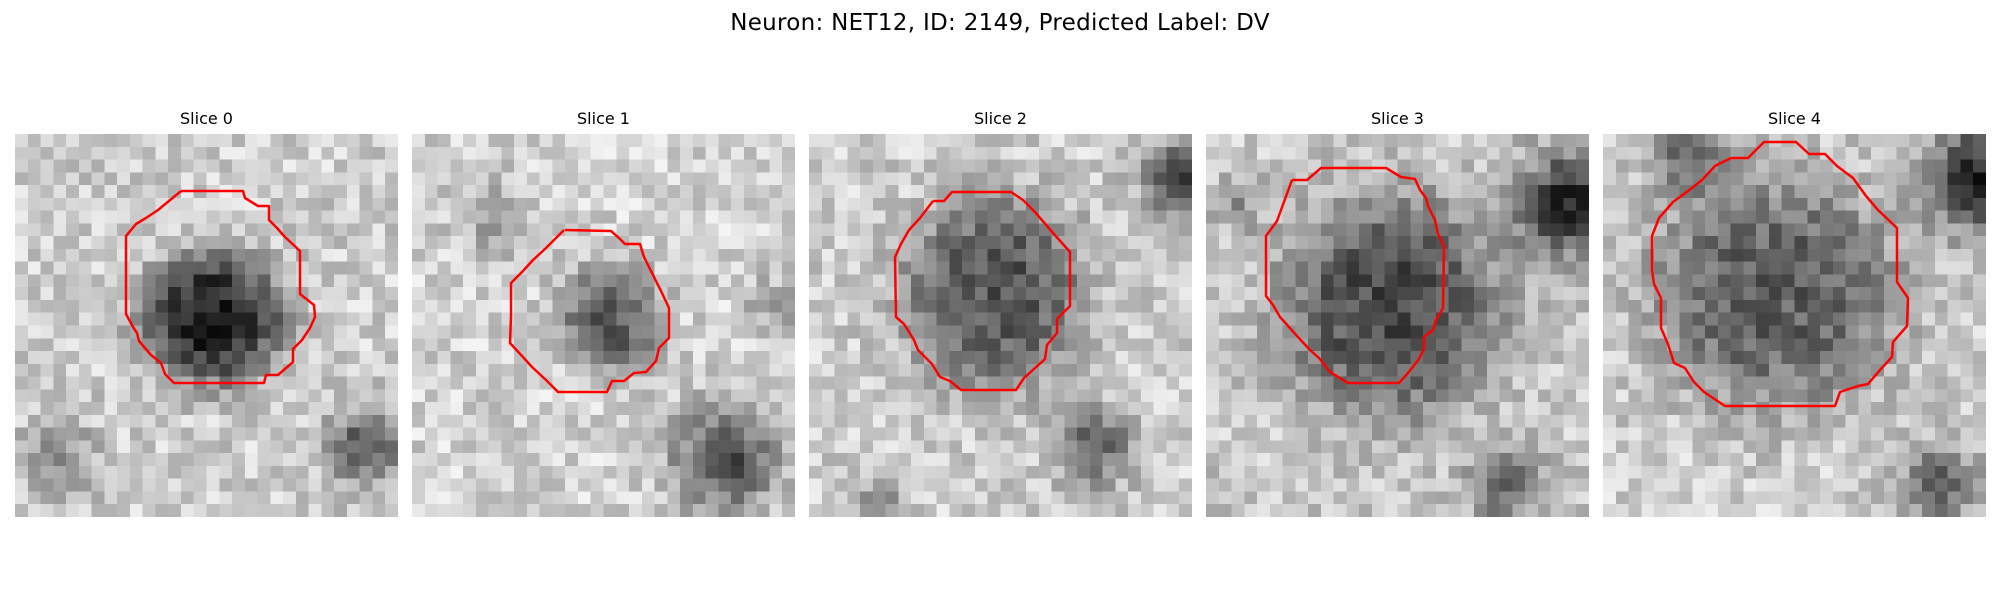  What do you see at coordinates (206, 118) in the screenshot?
I see `slice-title: Slice 0` at bounding box center [206, 118].